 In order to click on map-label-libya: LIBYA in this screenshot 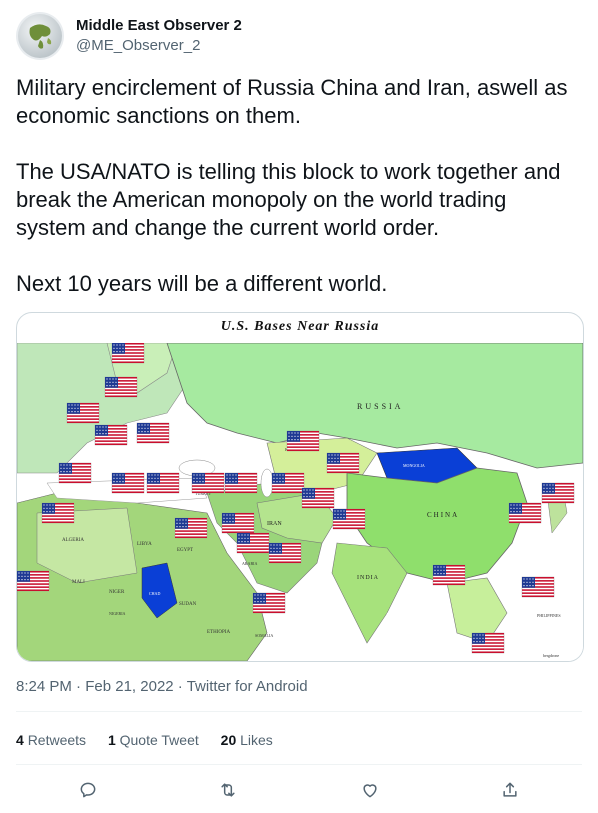, I will do `click(144, 544)`.